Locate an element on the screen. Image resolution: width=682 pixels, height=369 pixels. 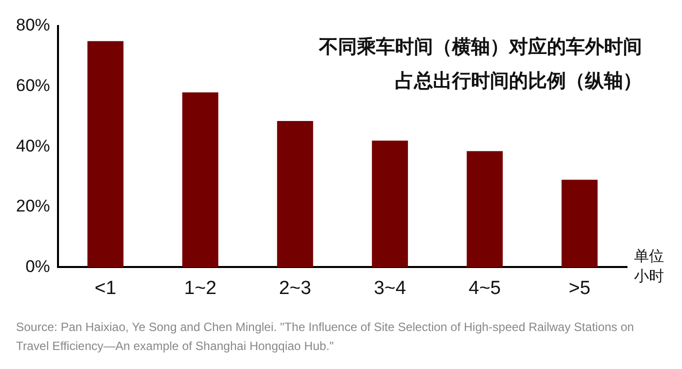
y-tick-label: 40% is located at coordinates (33, 146).